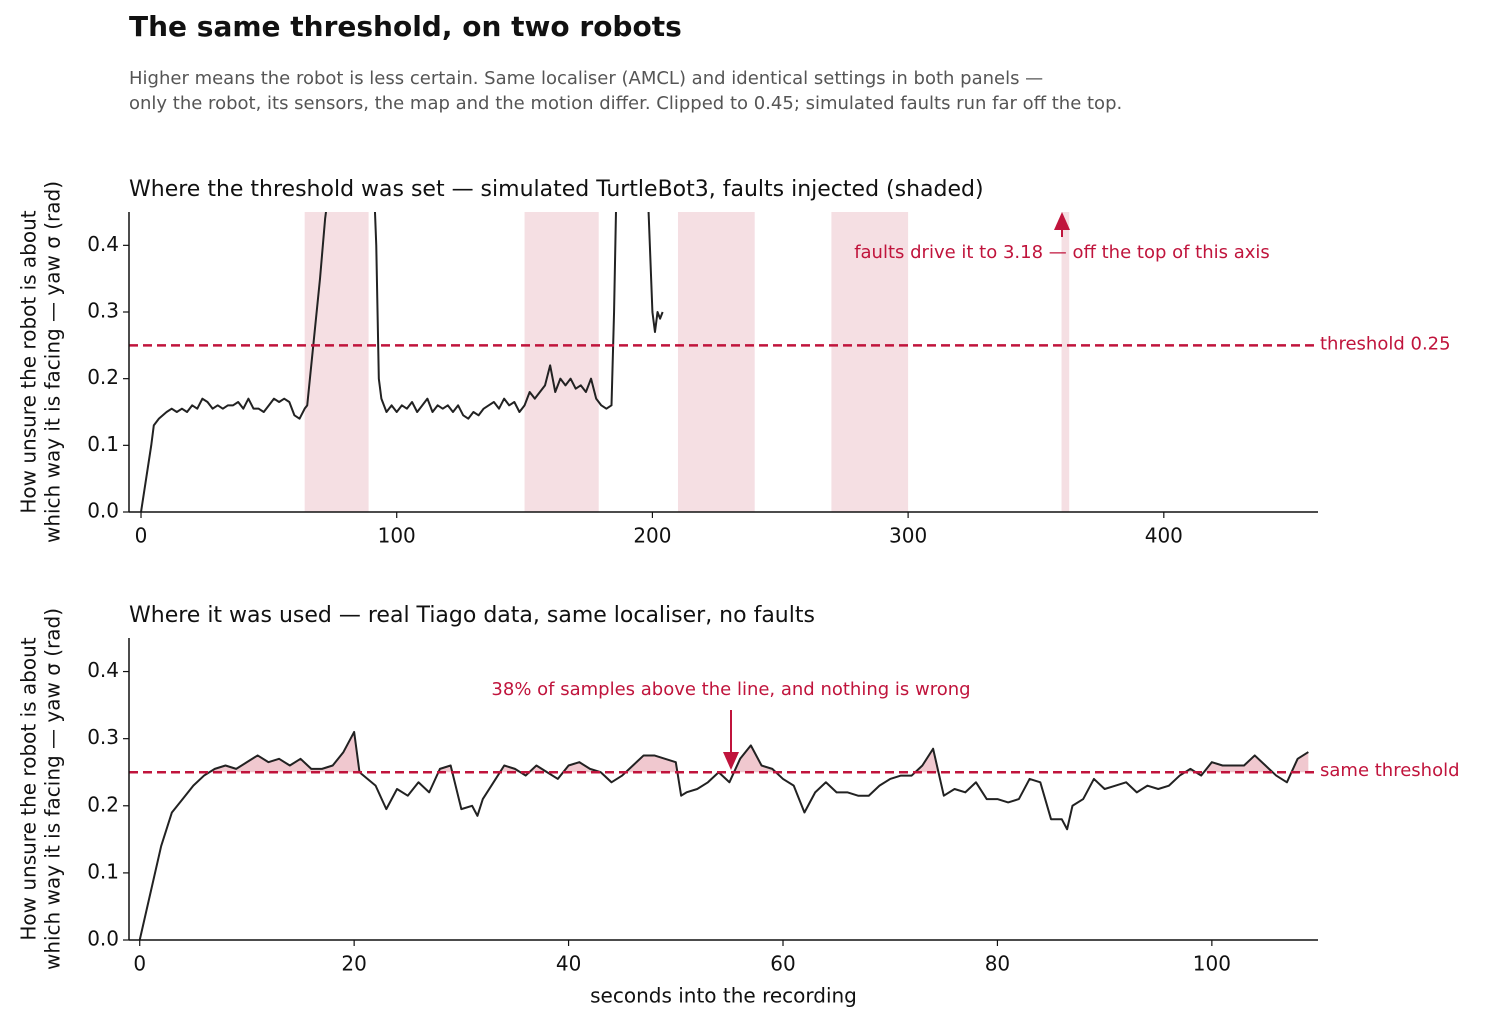 The image size is (1489, 1025). I want to click on plot-area, so click(402, 362).